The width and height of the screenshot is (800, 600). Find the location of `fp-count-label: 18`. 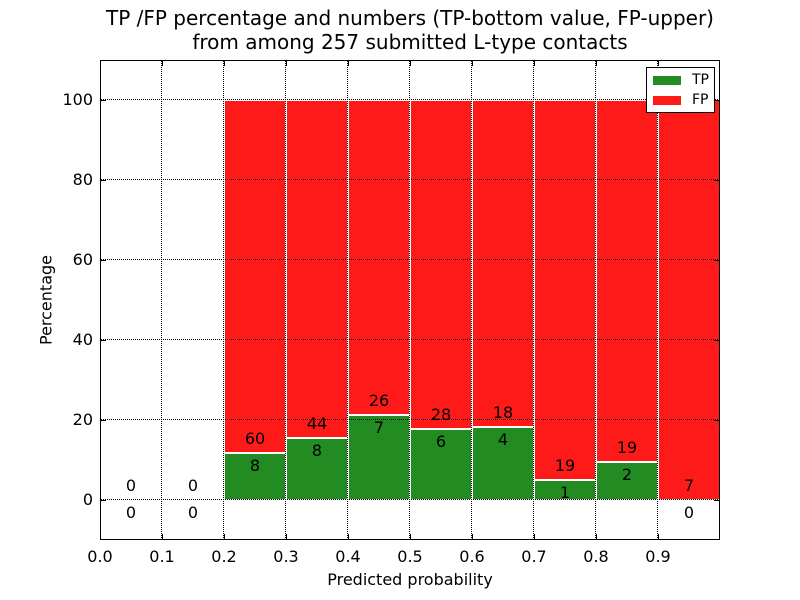

fp-count-label: 18 is located at coordinates (503, 413).